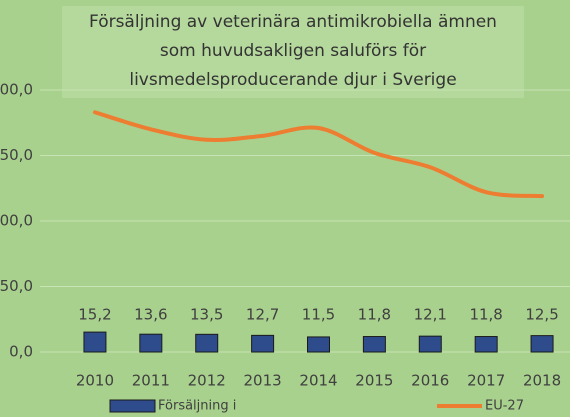 The image size is (570, 417). I want to click on y-tick-label: 50,0, so click(16, 286).